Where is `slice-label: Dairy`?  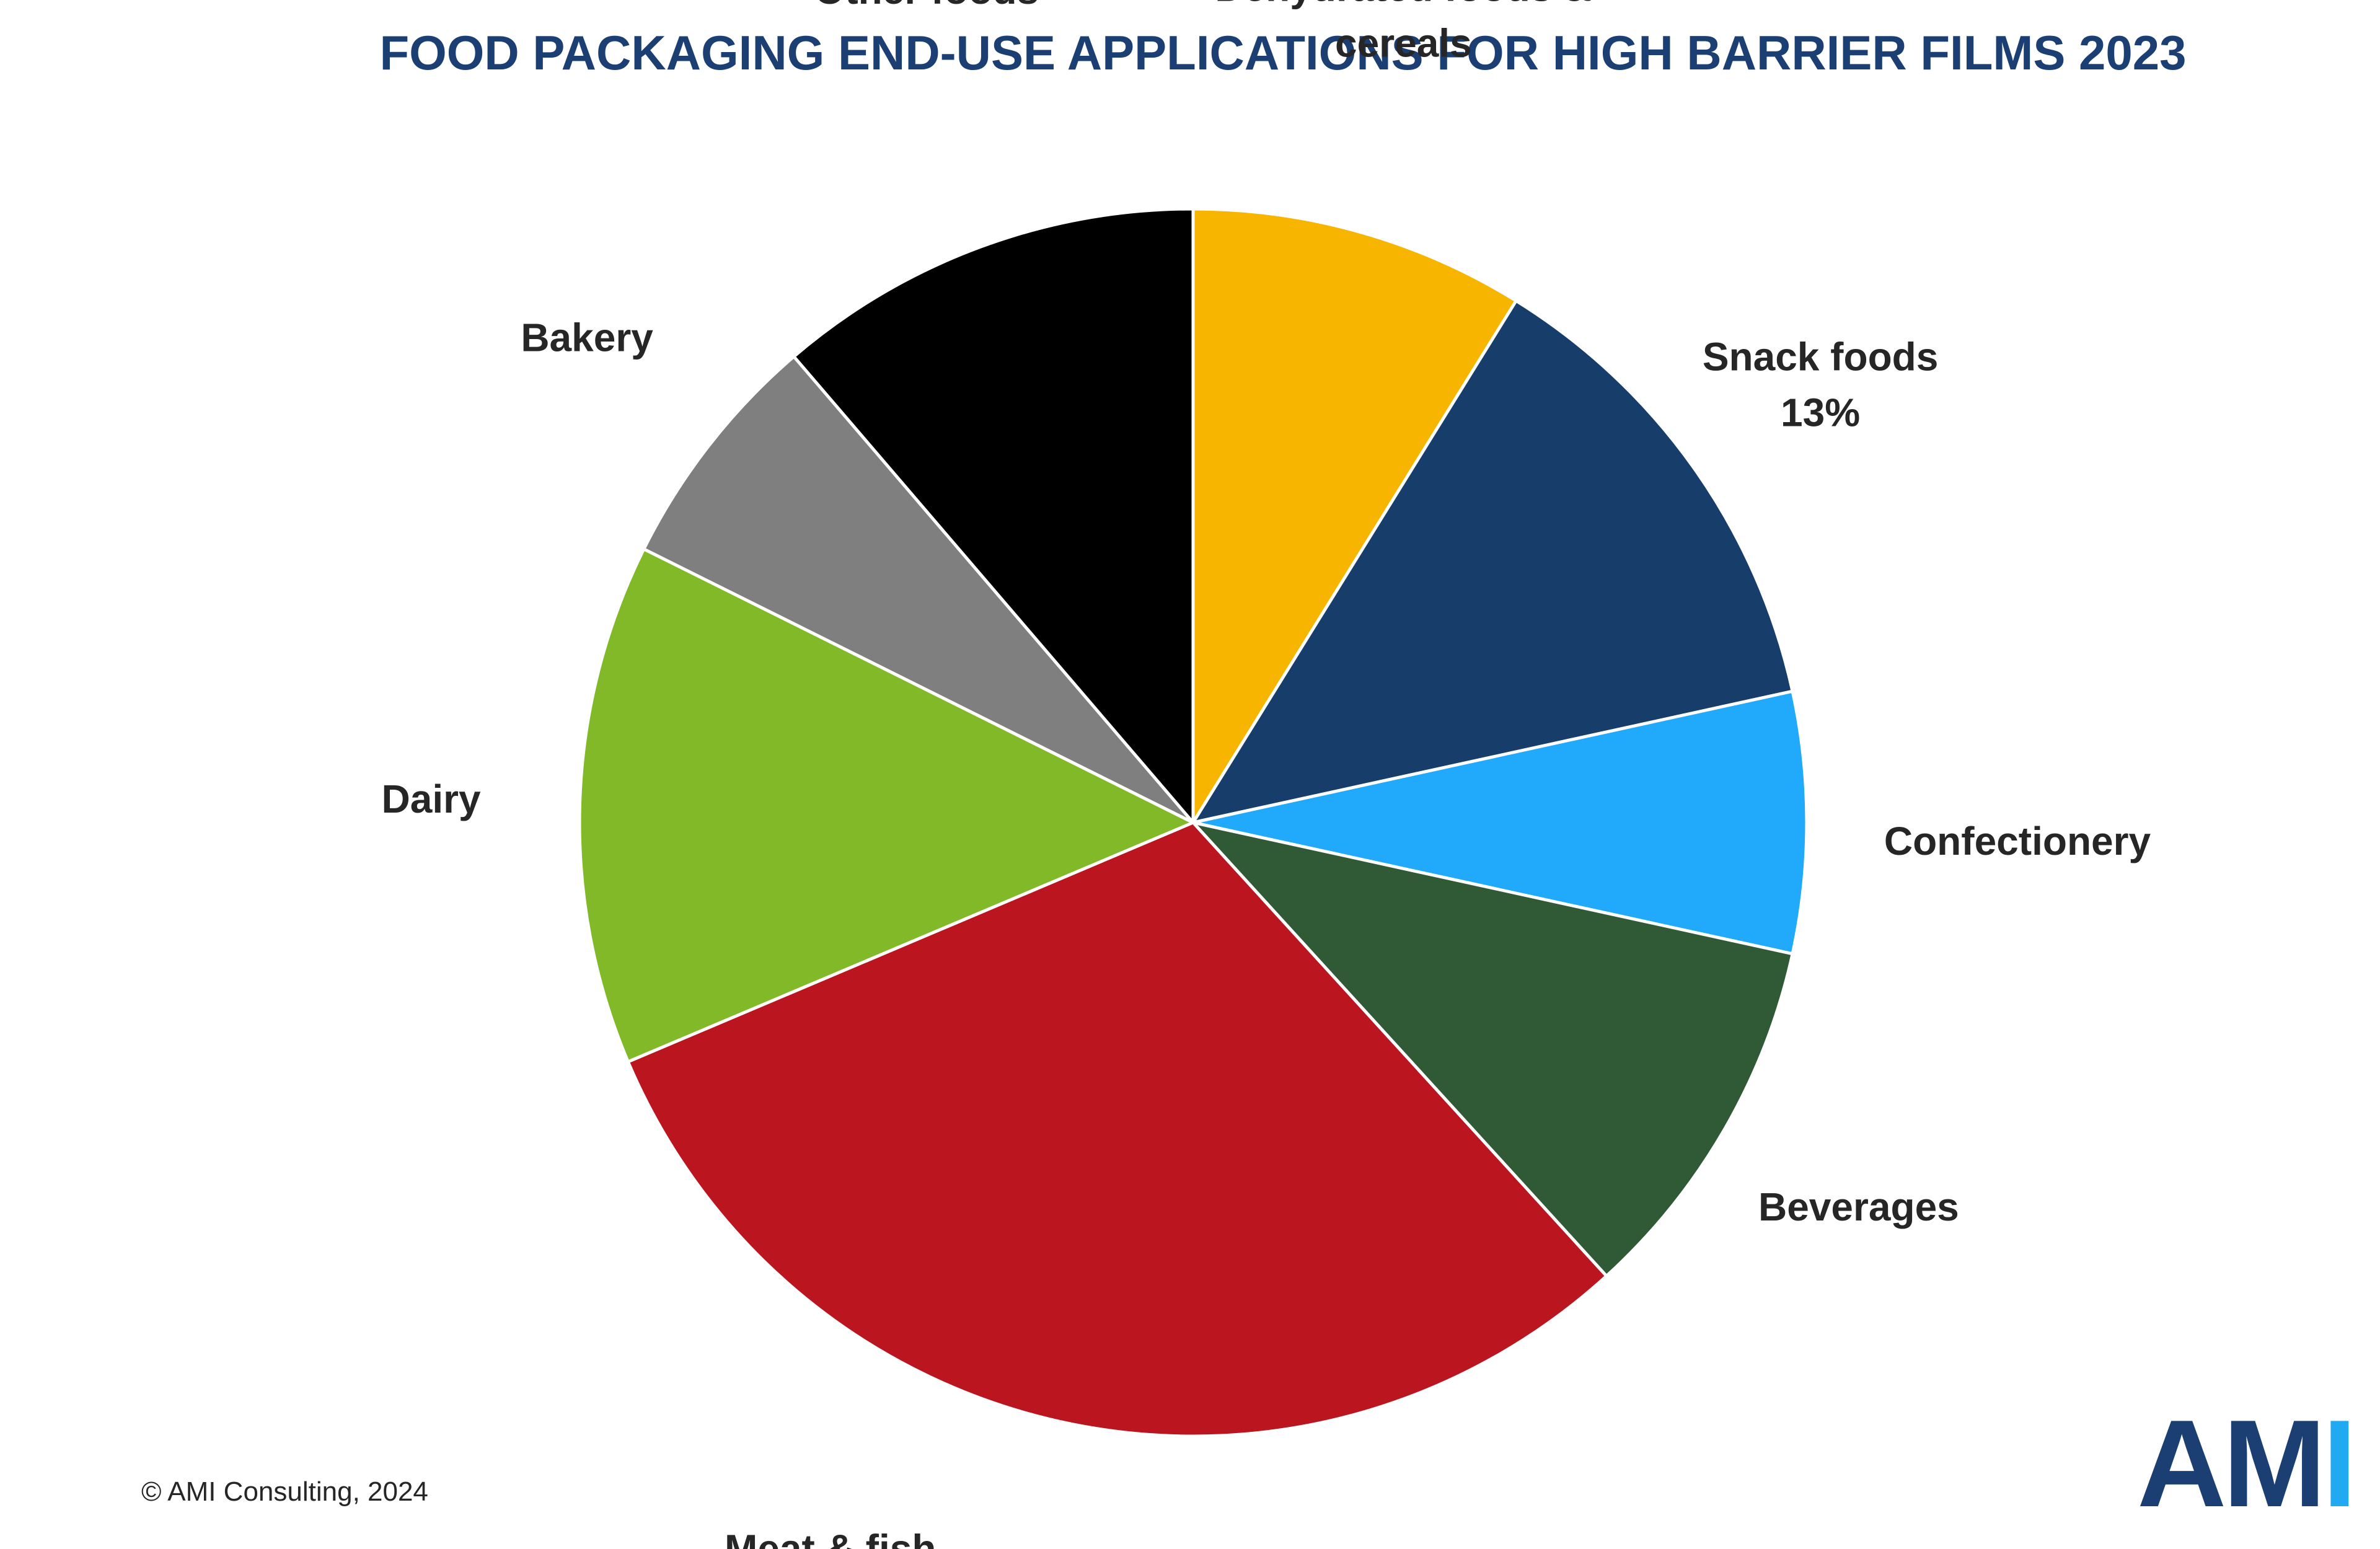 slice-label: Dairy is located at coordinates (432, 799).